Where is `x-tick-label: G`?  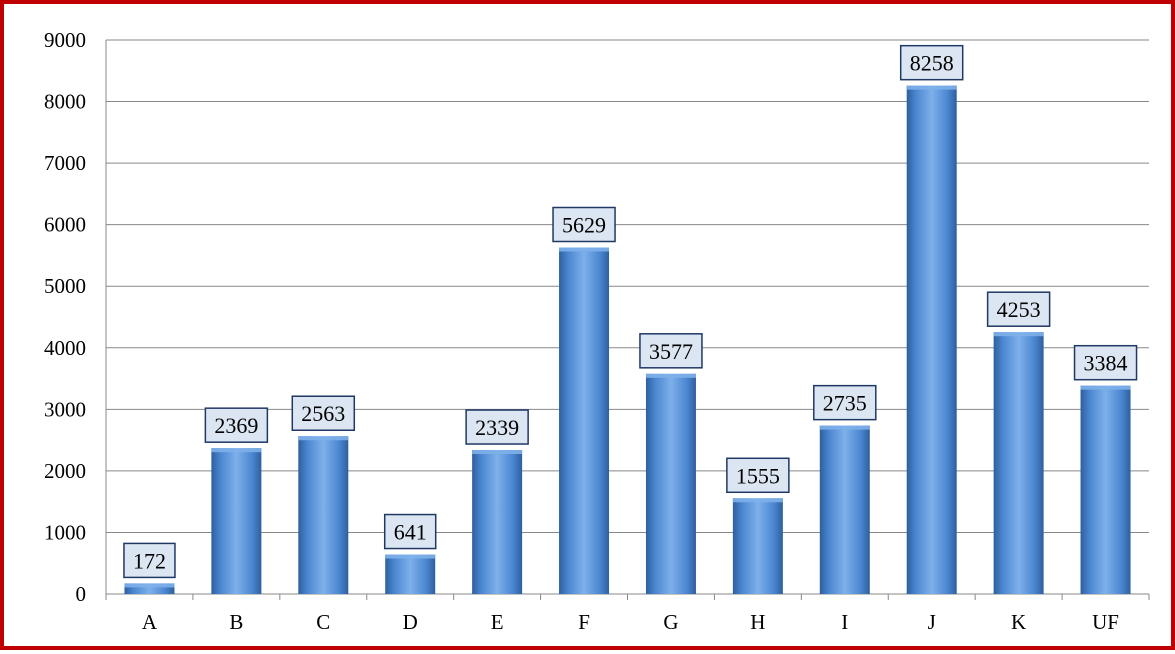 x-tick-label: G is located at coordinates (670, 622).